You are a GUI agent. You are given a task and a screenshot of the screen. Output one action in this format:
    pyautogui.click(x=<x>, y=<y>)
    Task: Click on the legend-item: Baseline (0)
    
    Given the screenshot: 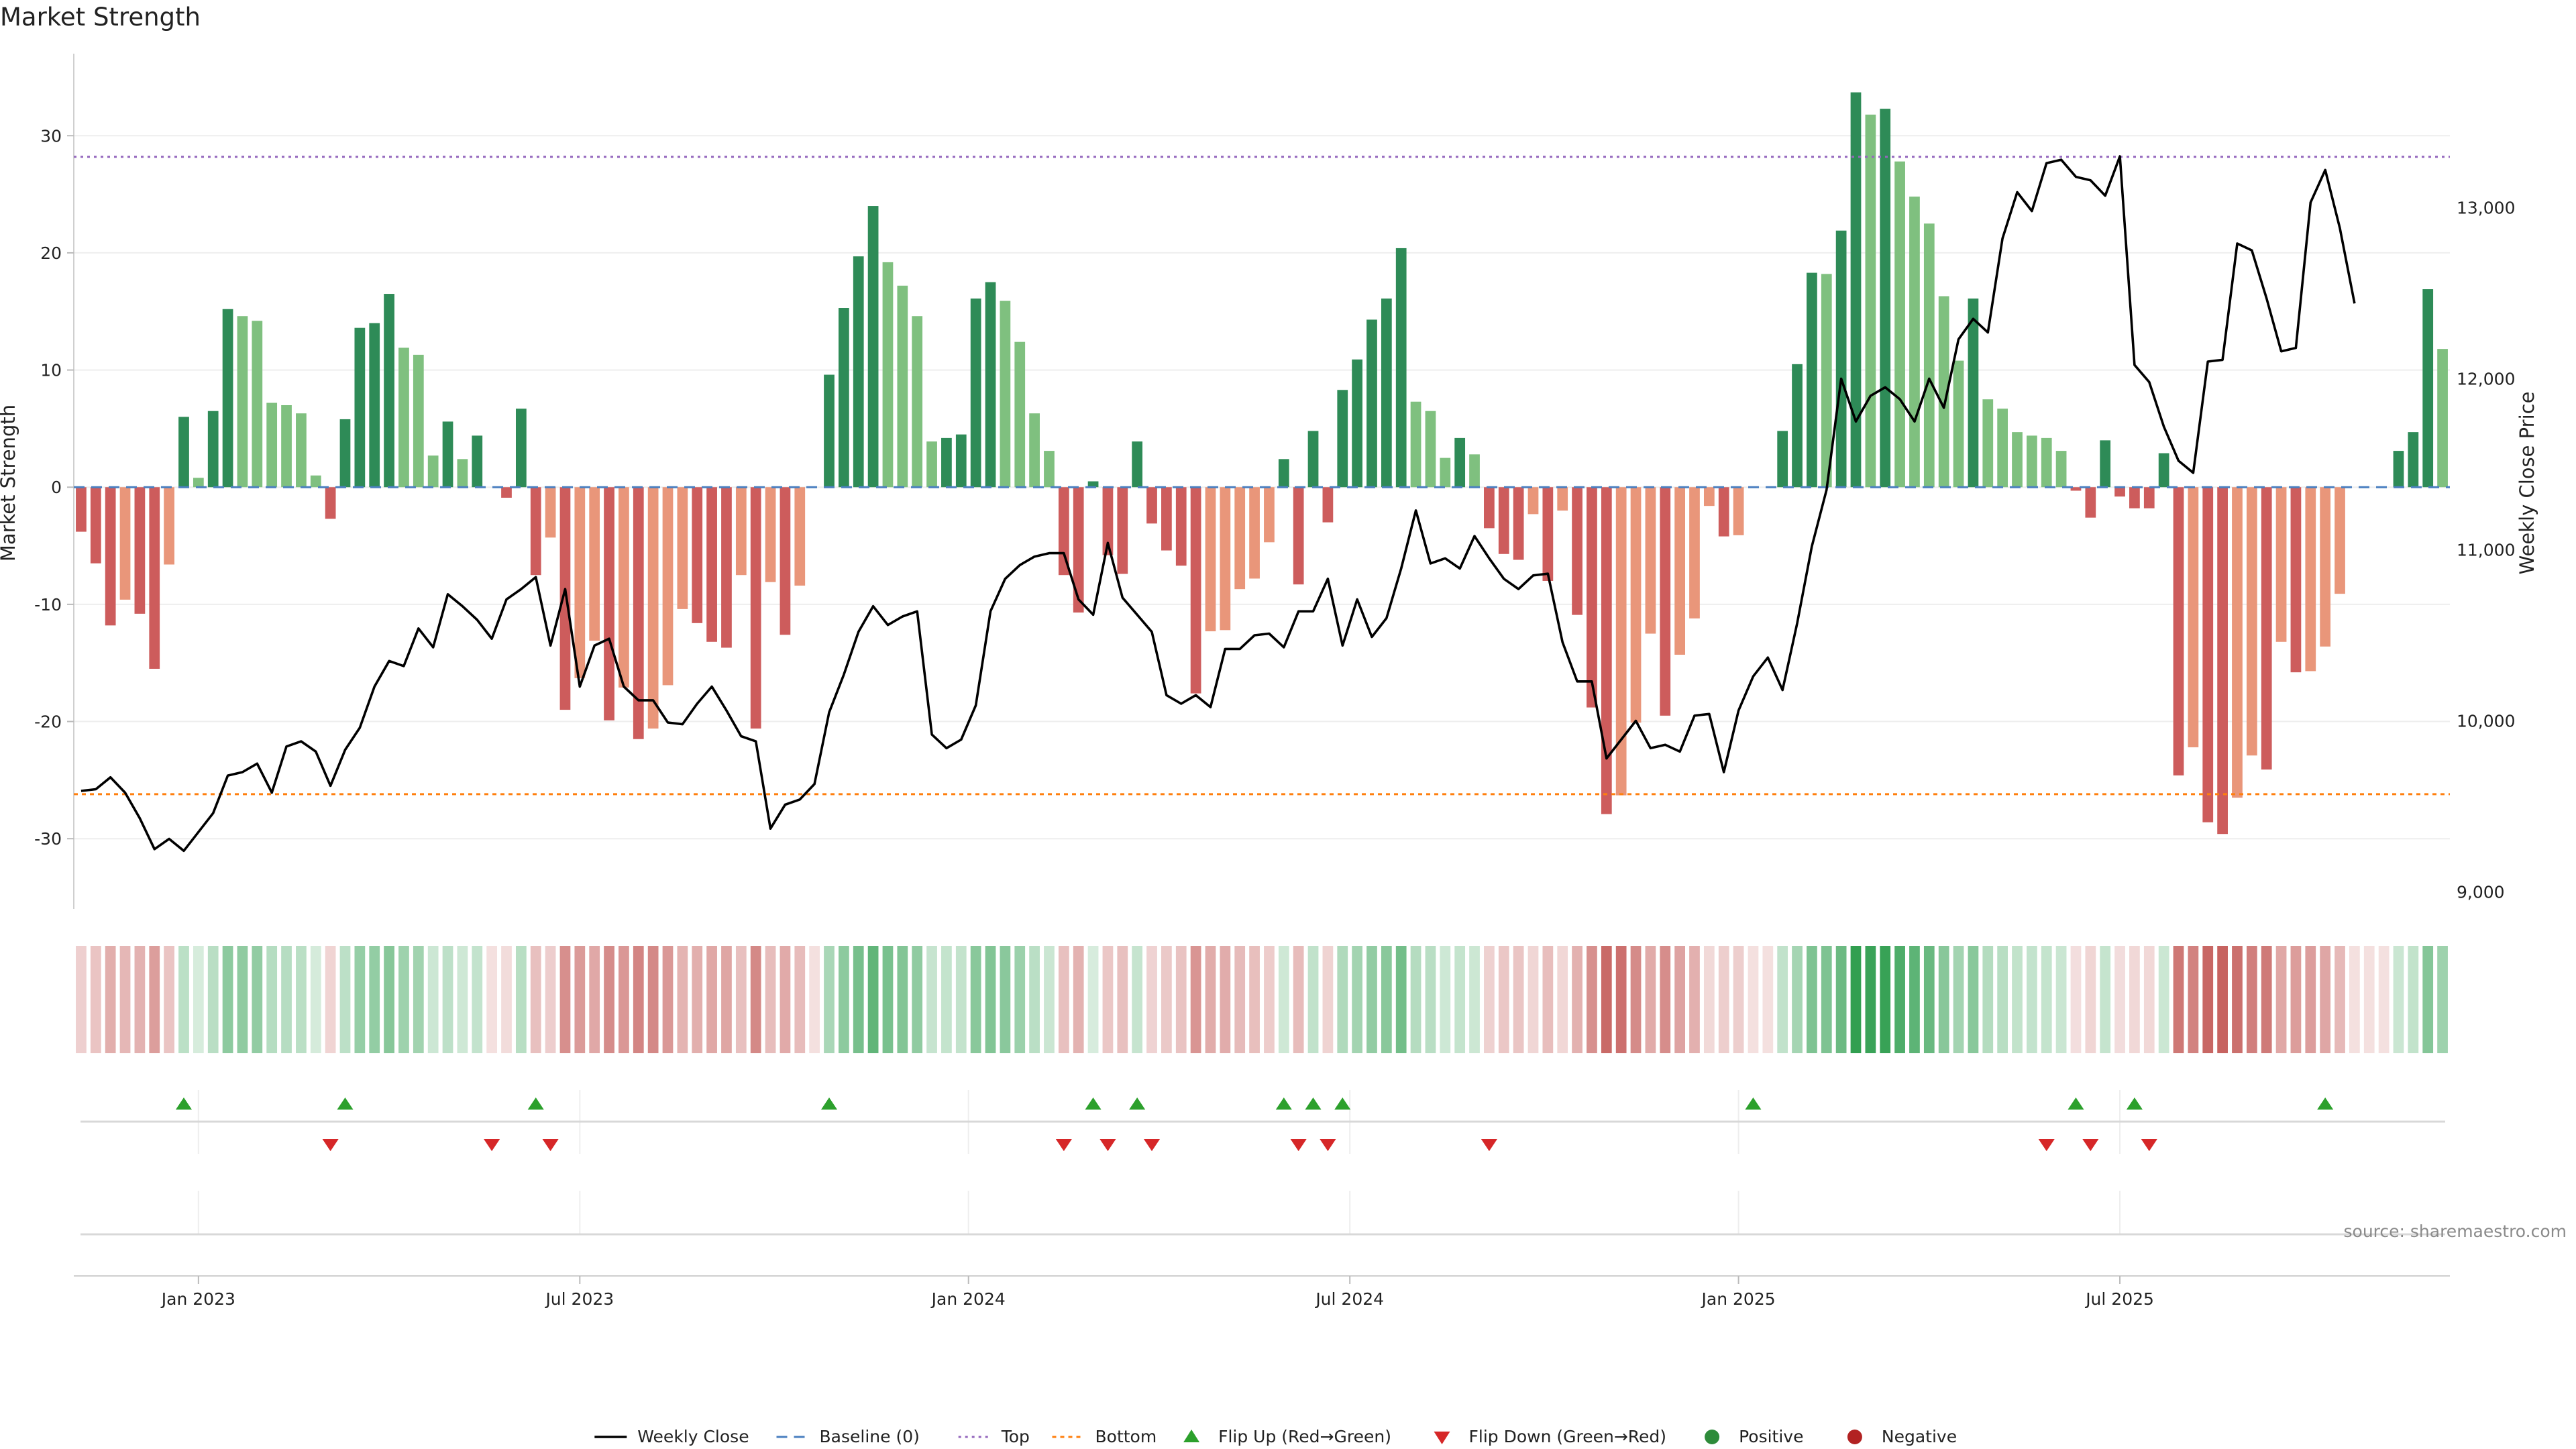 What is the action you would take?
    pyautogui.click(x=848, y=1436)
    